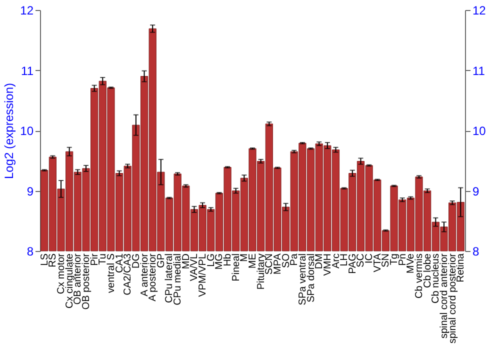 The height and width of the screenshot is (350, 500). What do you see at coordinates (53, 260) in the screenshot?
I see `x-tick-label: RS` at bounding box center [53, 260].